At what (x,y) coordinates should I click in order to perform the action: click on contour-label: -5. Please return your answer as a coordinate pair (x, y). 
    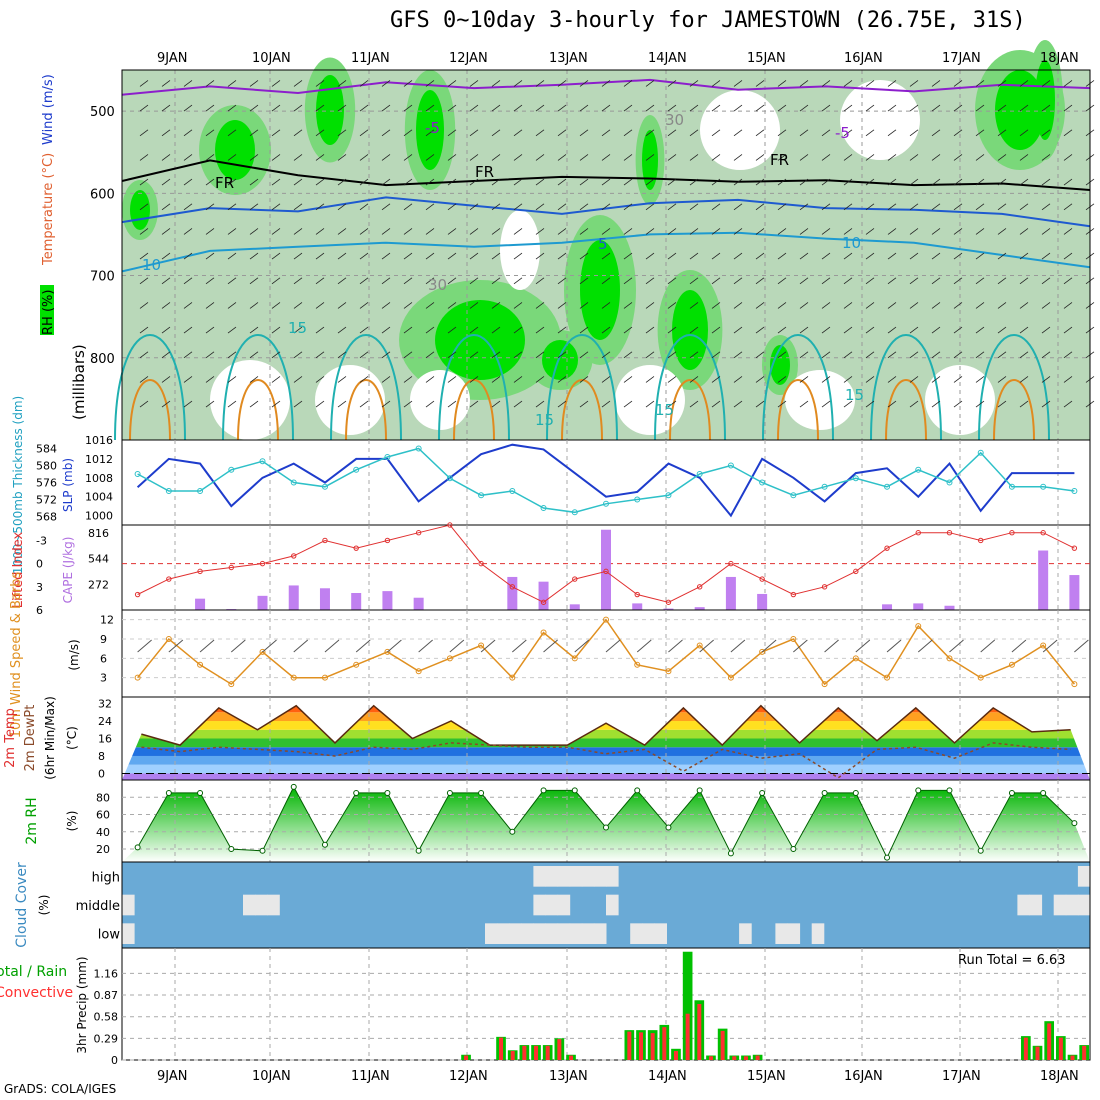
    Looking at the image, I should click on (432, 128).